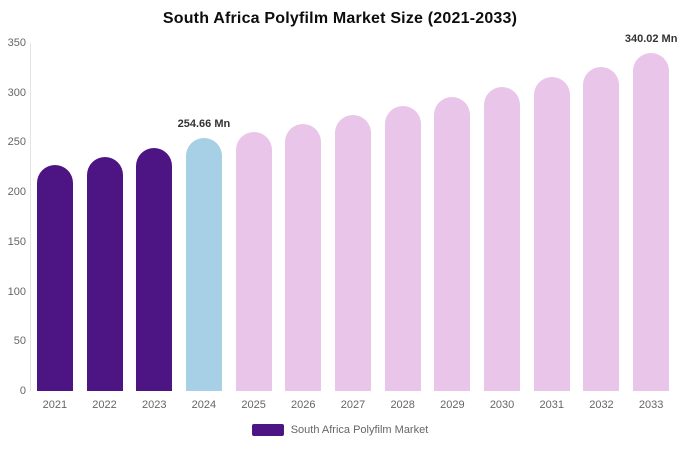 This screenshot has width=680, height=450. I want to click on y-tick-label-250: 250, so click(16, 142).